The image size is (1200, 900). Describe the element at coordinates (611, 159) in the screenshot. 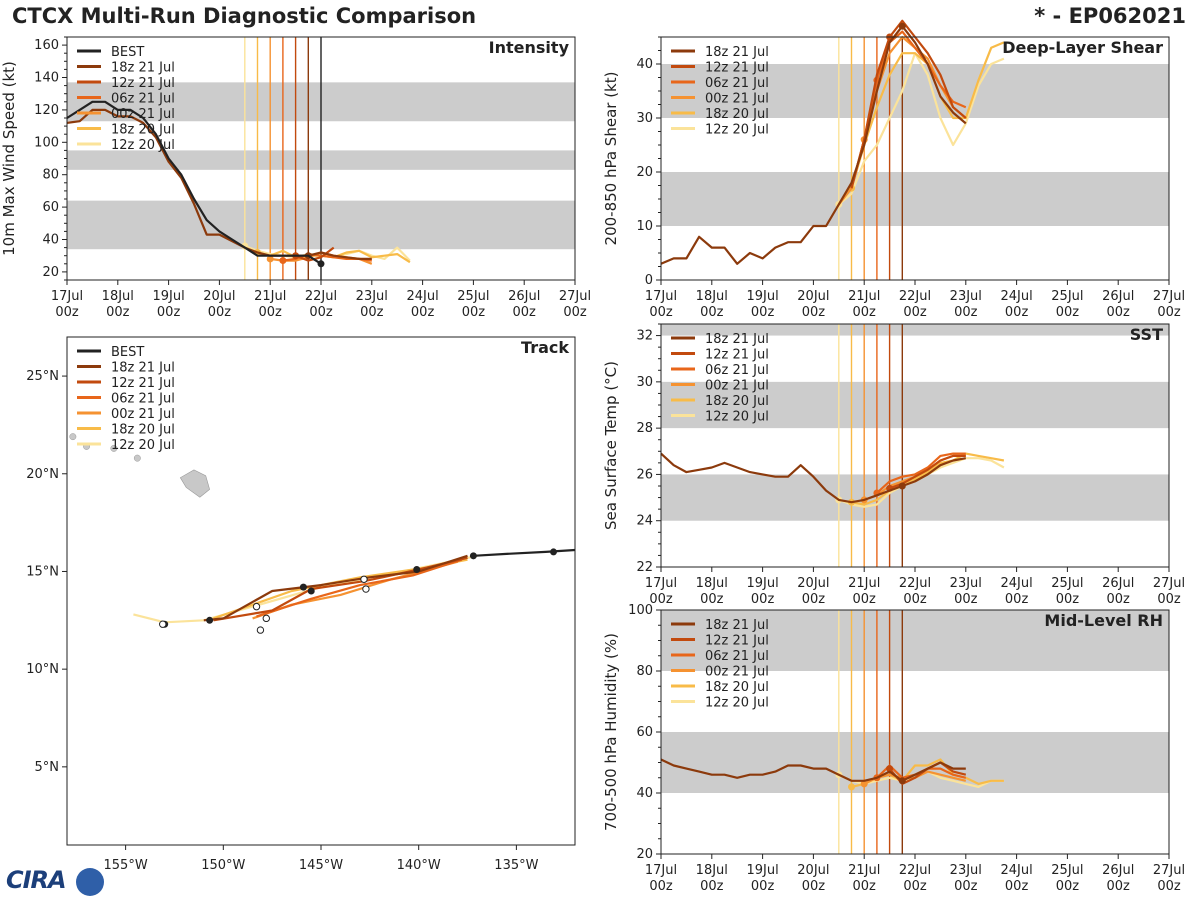

I see `shear-ylabel: 200-850 hPa Shear (kt)` at that location.